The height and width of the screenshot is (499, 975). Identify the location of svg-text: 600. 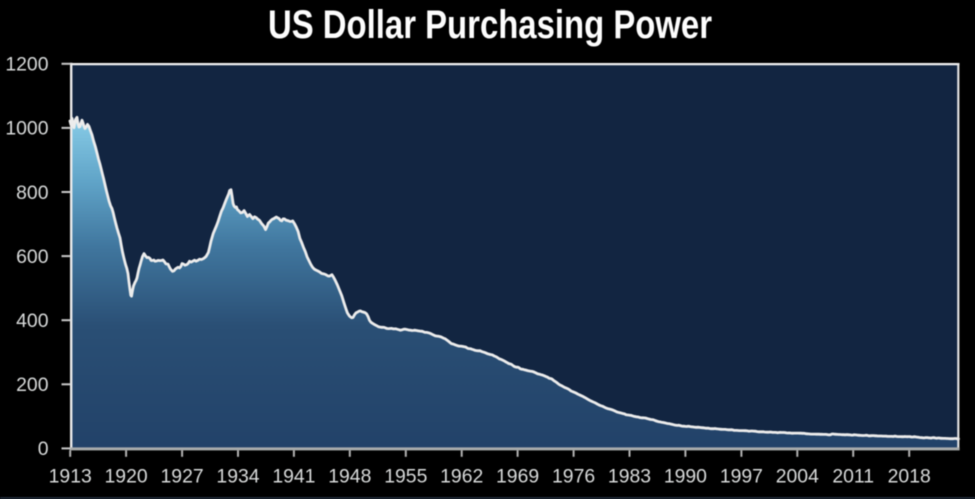
(32, 257).